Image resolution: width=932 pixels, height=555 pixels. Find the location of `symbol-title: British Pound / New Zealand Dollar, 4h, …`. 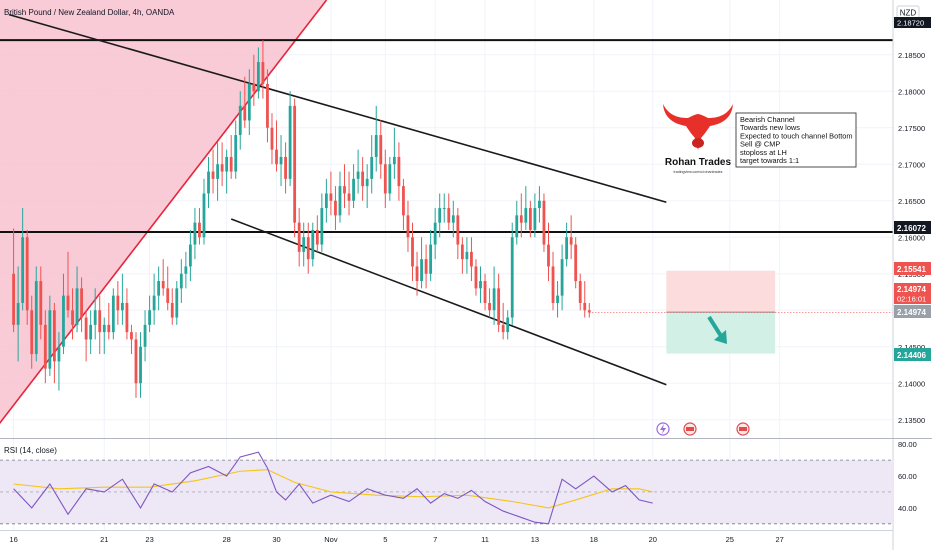

symbol-title: British Pound / New Zealand Dollar, 4h, … is located at coordinates (89, 12).